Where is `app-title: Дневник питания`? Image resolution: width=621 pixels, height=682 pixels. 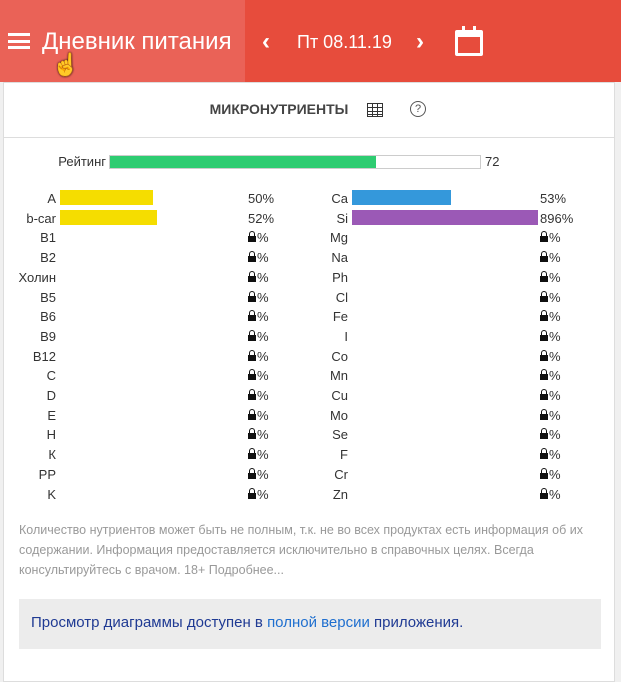
app-title: Дневник питания is located at coordinates (137, 41).